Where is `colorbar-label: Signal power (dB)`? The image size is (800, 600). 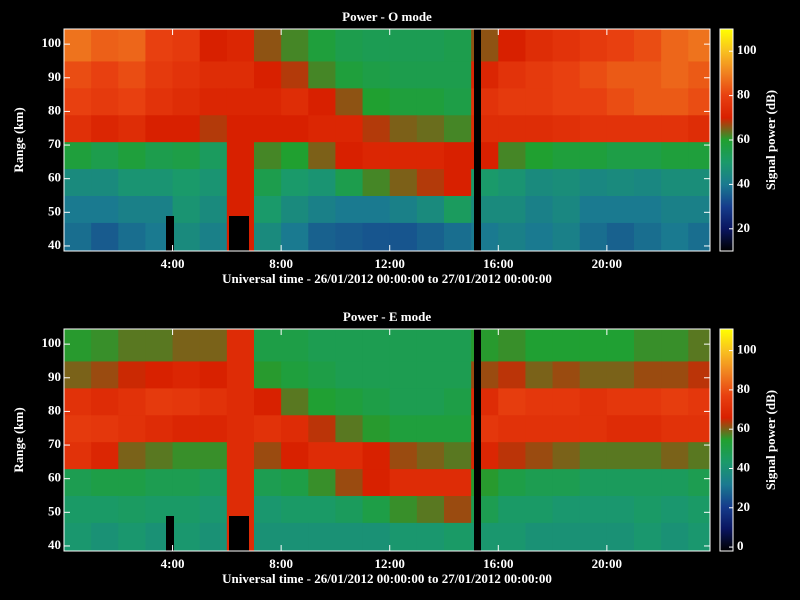 colorbar-label: Signal power (dB) is located at coordinates (770, 440).